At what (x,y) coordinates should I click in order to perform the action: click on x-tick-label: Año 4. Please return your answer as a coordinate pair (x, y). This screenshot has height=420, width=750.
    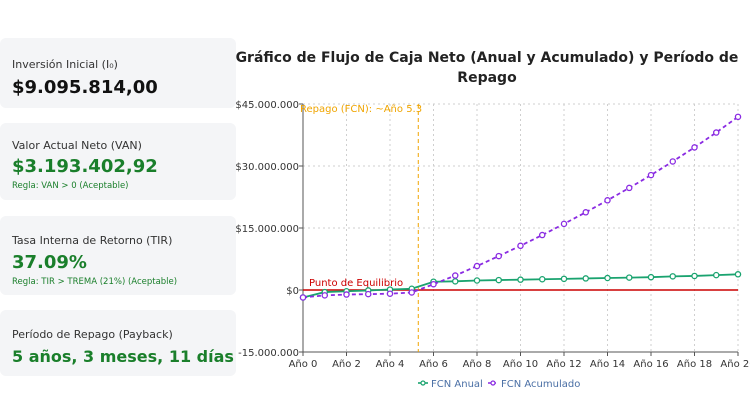
    Looking at the image, I should click on (390, 364).